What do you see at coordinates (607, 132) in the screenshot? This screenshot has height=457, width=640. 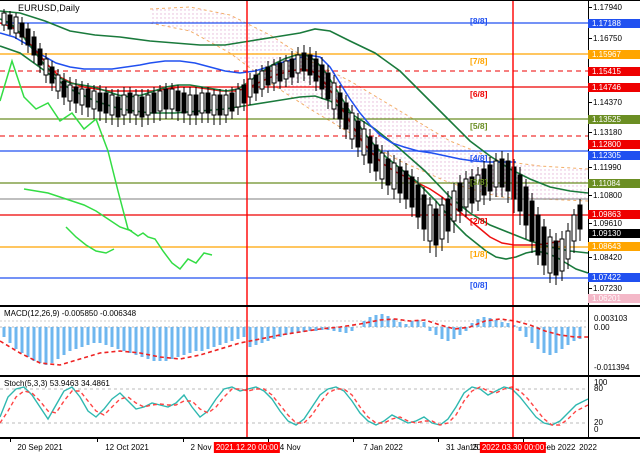 I see `price-tick: 1.13180` at bounding box center [607, 132].